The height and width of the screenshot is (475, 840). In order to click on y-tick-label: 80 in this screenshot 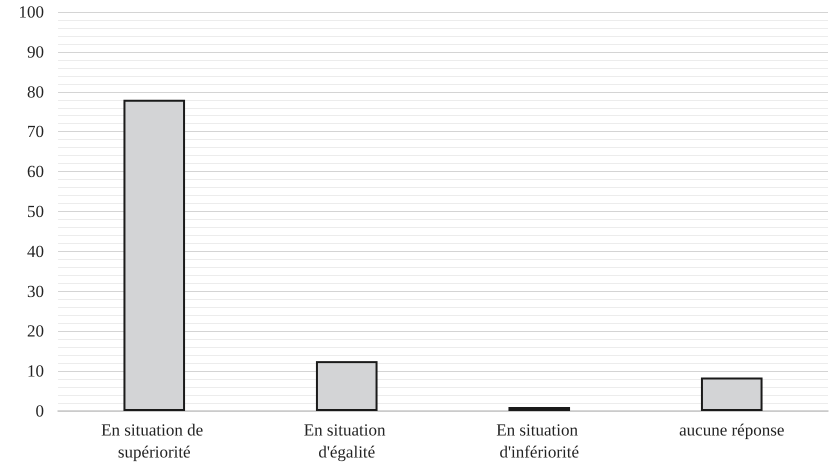, I will do `click(35, 92)`.